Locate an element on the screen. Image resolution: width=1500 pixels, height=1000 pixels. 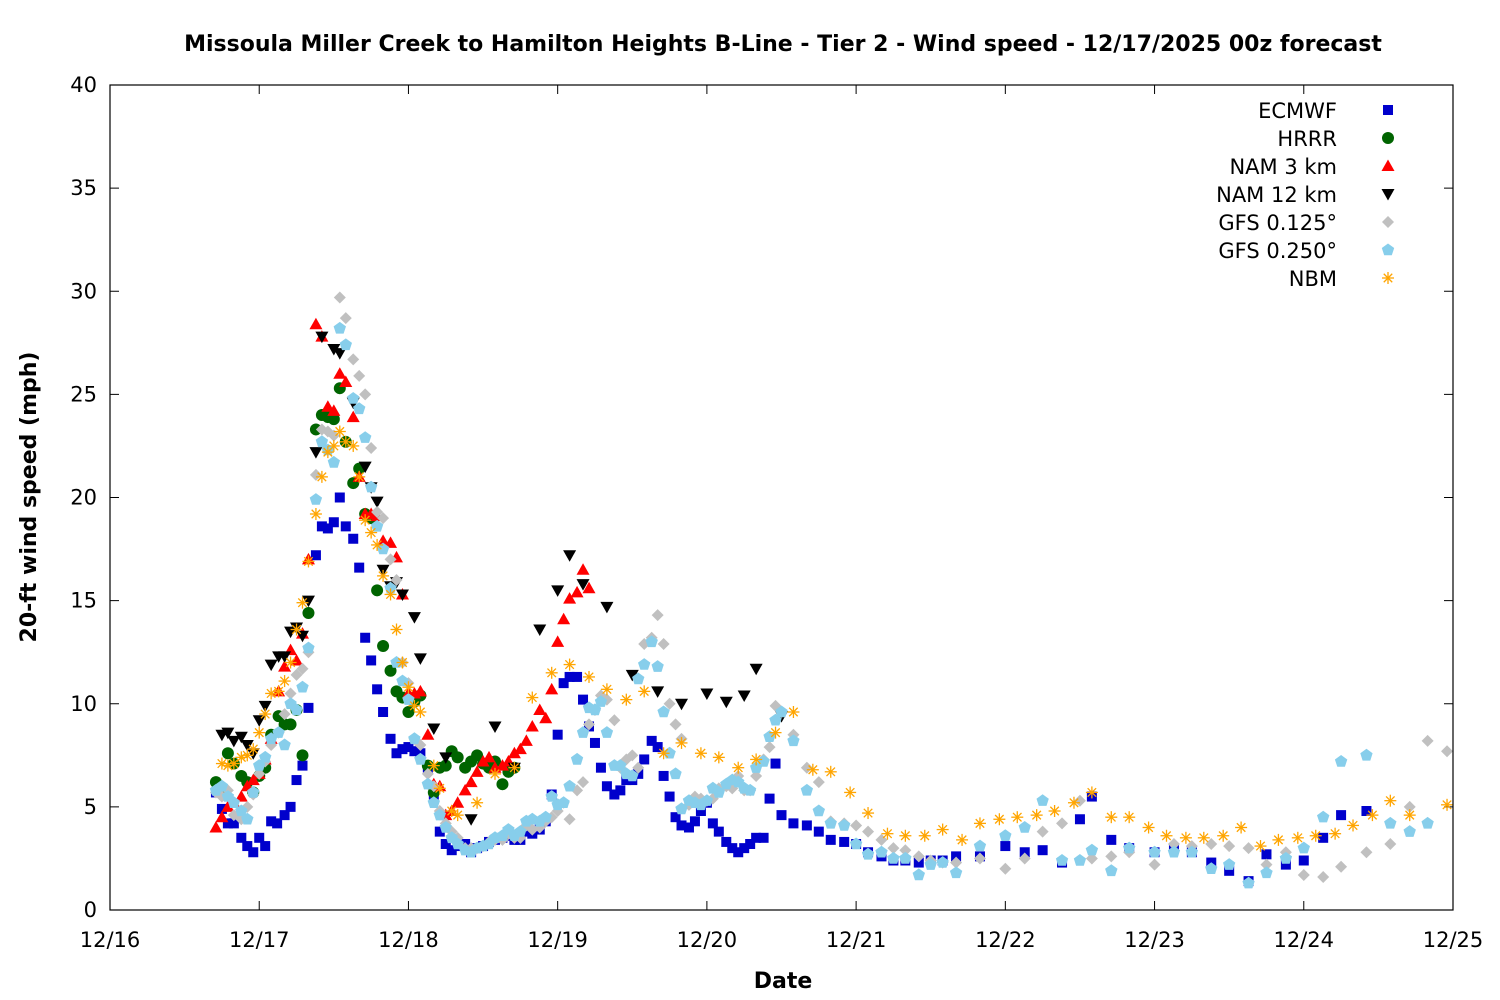
x-tick-label: 12/16 is located at coordinates (110, 940).